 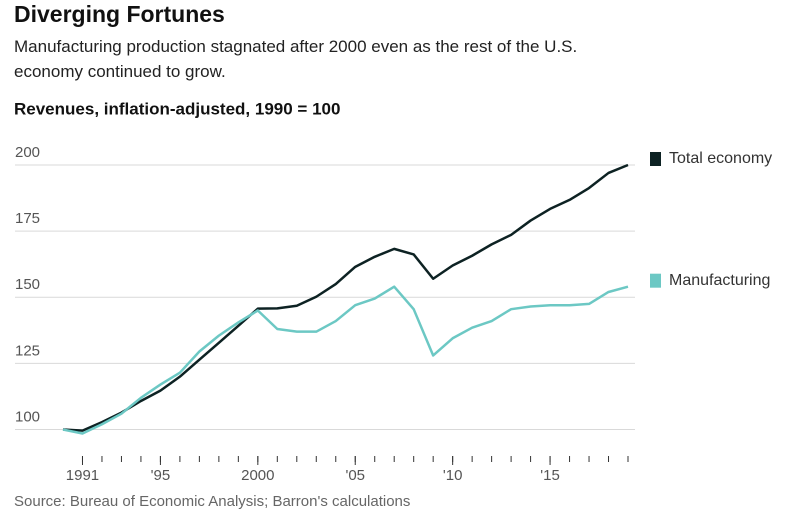 I want to click on y-axis-label: Revenues, inflation-adjusted, 1990 = 100, so click(x=177, y=108).